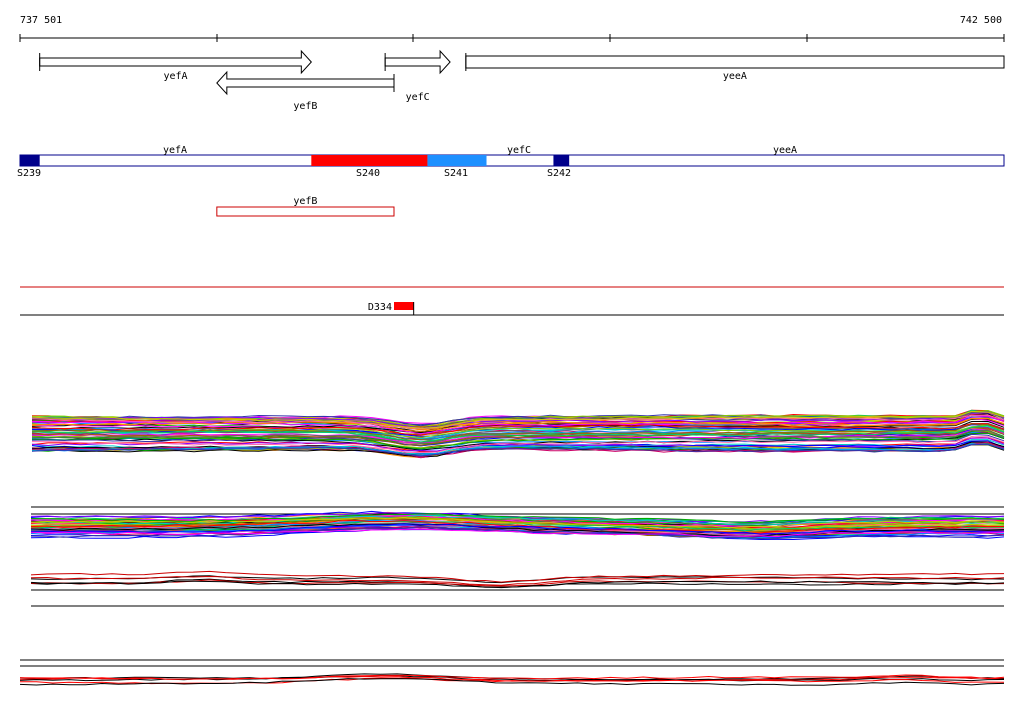 The width and height of the screenshot is (1024, 714). I want to click on ruler-start-label: 737 501, so click(41, 20).